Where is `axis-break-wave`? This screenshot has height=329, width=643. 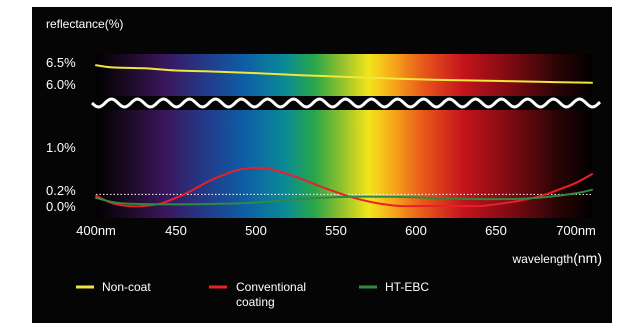
axis-break-wave is located at coordinates (346, 103).